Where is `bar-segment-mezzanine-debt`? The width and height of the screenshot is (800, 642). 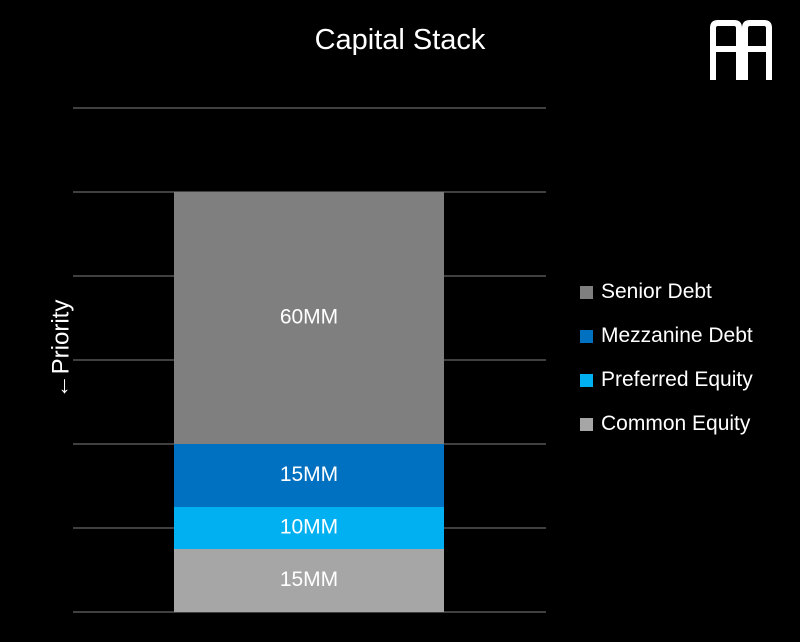
bar-segment-mezzanine-debt is located at coordinates (309, 475).